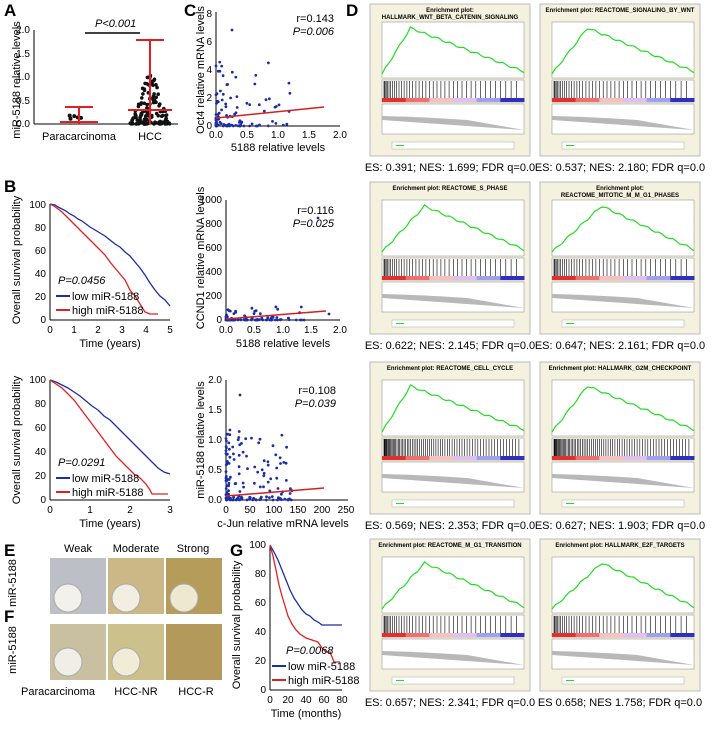 This screenshot has width=716, height=735. I want to click on b2-high-curve, so click(108, 437).